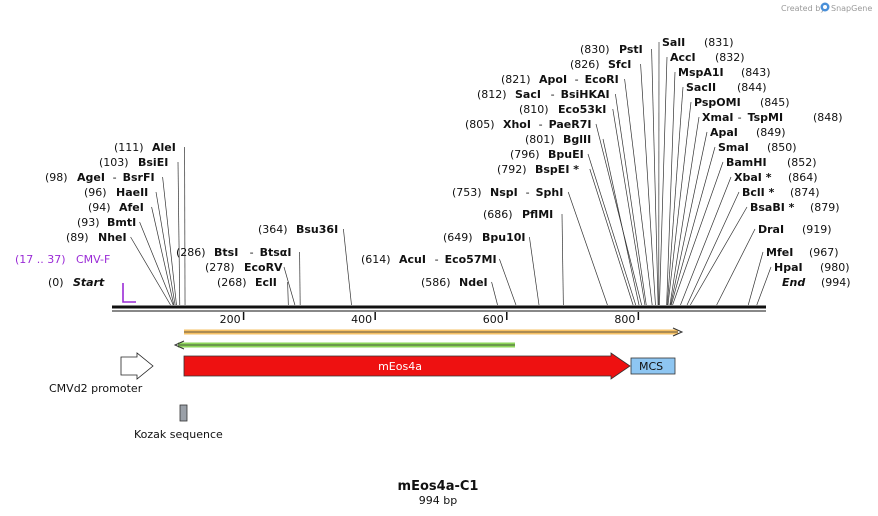 The image size is (878, 516). What do you see at coordinates (701, 87) in the screenshot?
I see `site-name: SacII` at bounding box center [701, 87].